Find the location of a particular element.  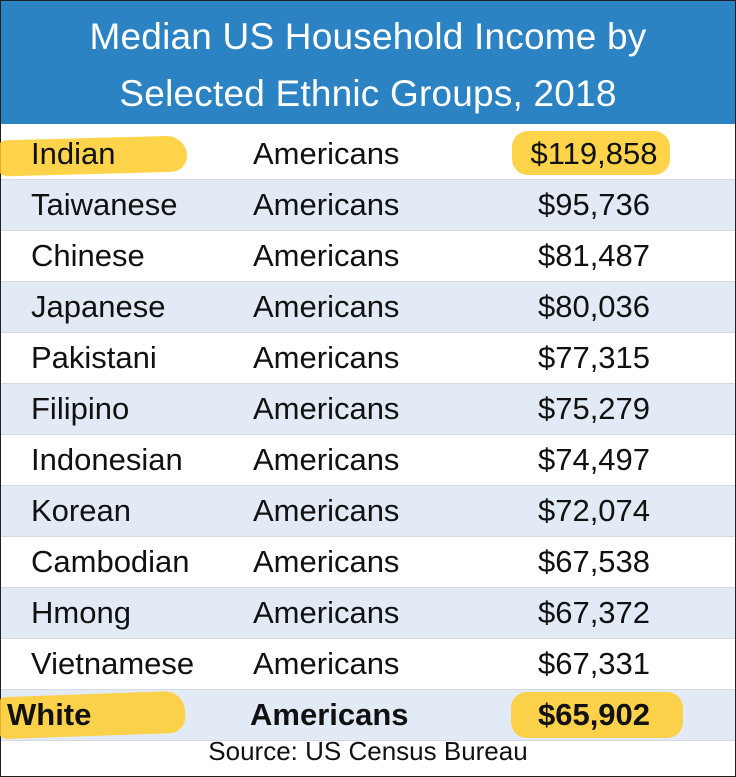

table-row: Chinese Americans $81,487 is located at coordinates (368, 256).